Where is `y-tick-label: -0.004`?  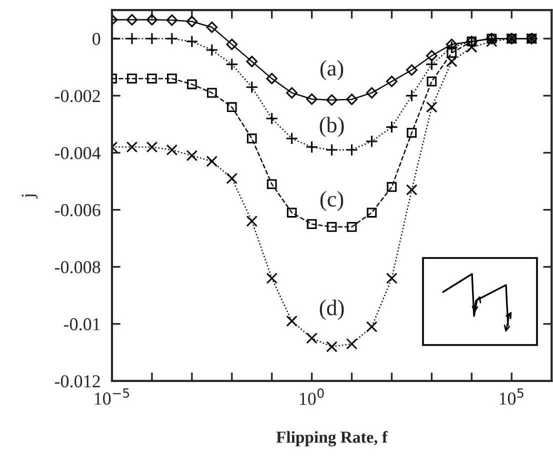
y-tick-label: -0.004 is located at coordinates (77, 153).